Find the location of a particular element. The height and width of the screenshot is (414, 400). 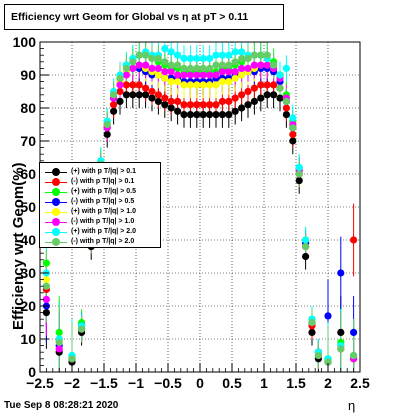

y-tick-label: 10 is located at coordinates (28, 339).